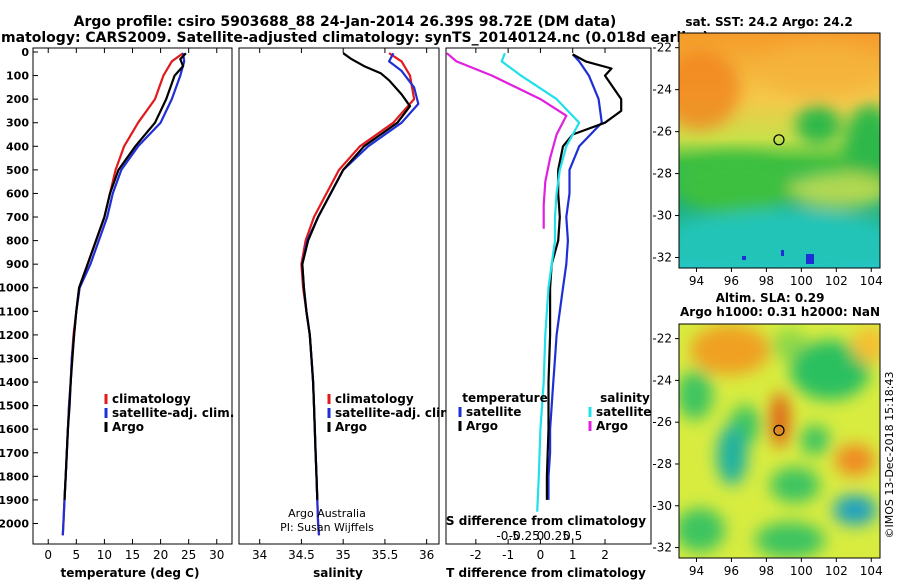 This screenshot has width=900, height=580. What do you see at coordinates (770, 298) in the screenshot?
I see `sla-map-title-line1: Altim. SLA: 0.29` at bounding box center [770, 298].